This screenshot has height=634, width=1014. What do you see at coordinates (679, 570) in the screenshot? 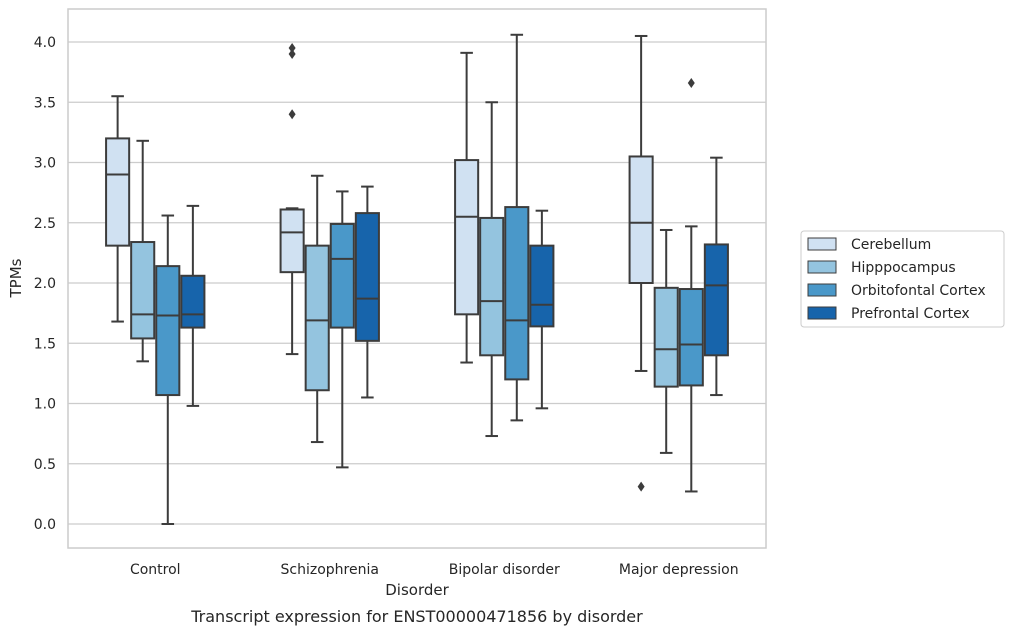
I see `x-tick-label: Major depression` at bounding box center [679, 570].